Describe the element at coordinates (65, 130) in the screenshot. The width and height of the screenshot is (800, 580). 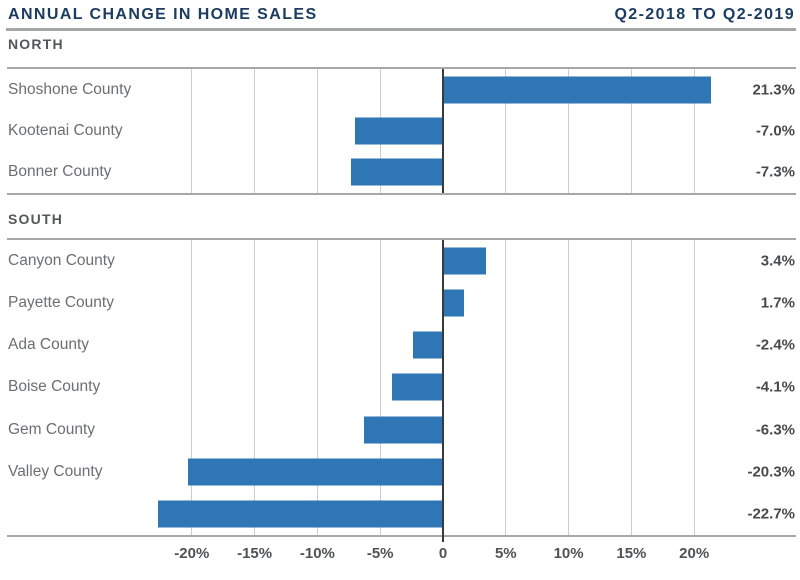
I see `category-label: Kootenai County` at that location.